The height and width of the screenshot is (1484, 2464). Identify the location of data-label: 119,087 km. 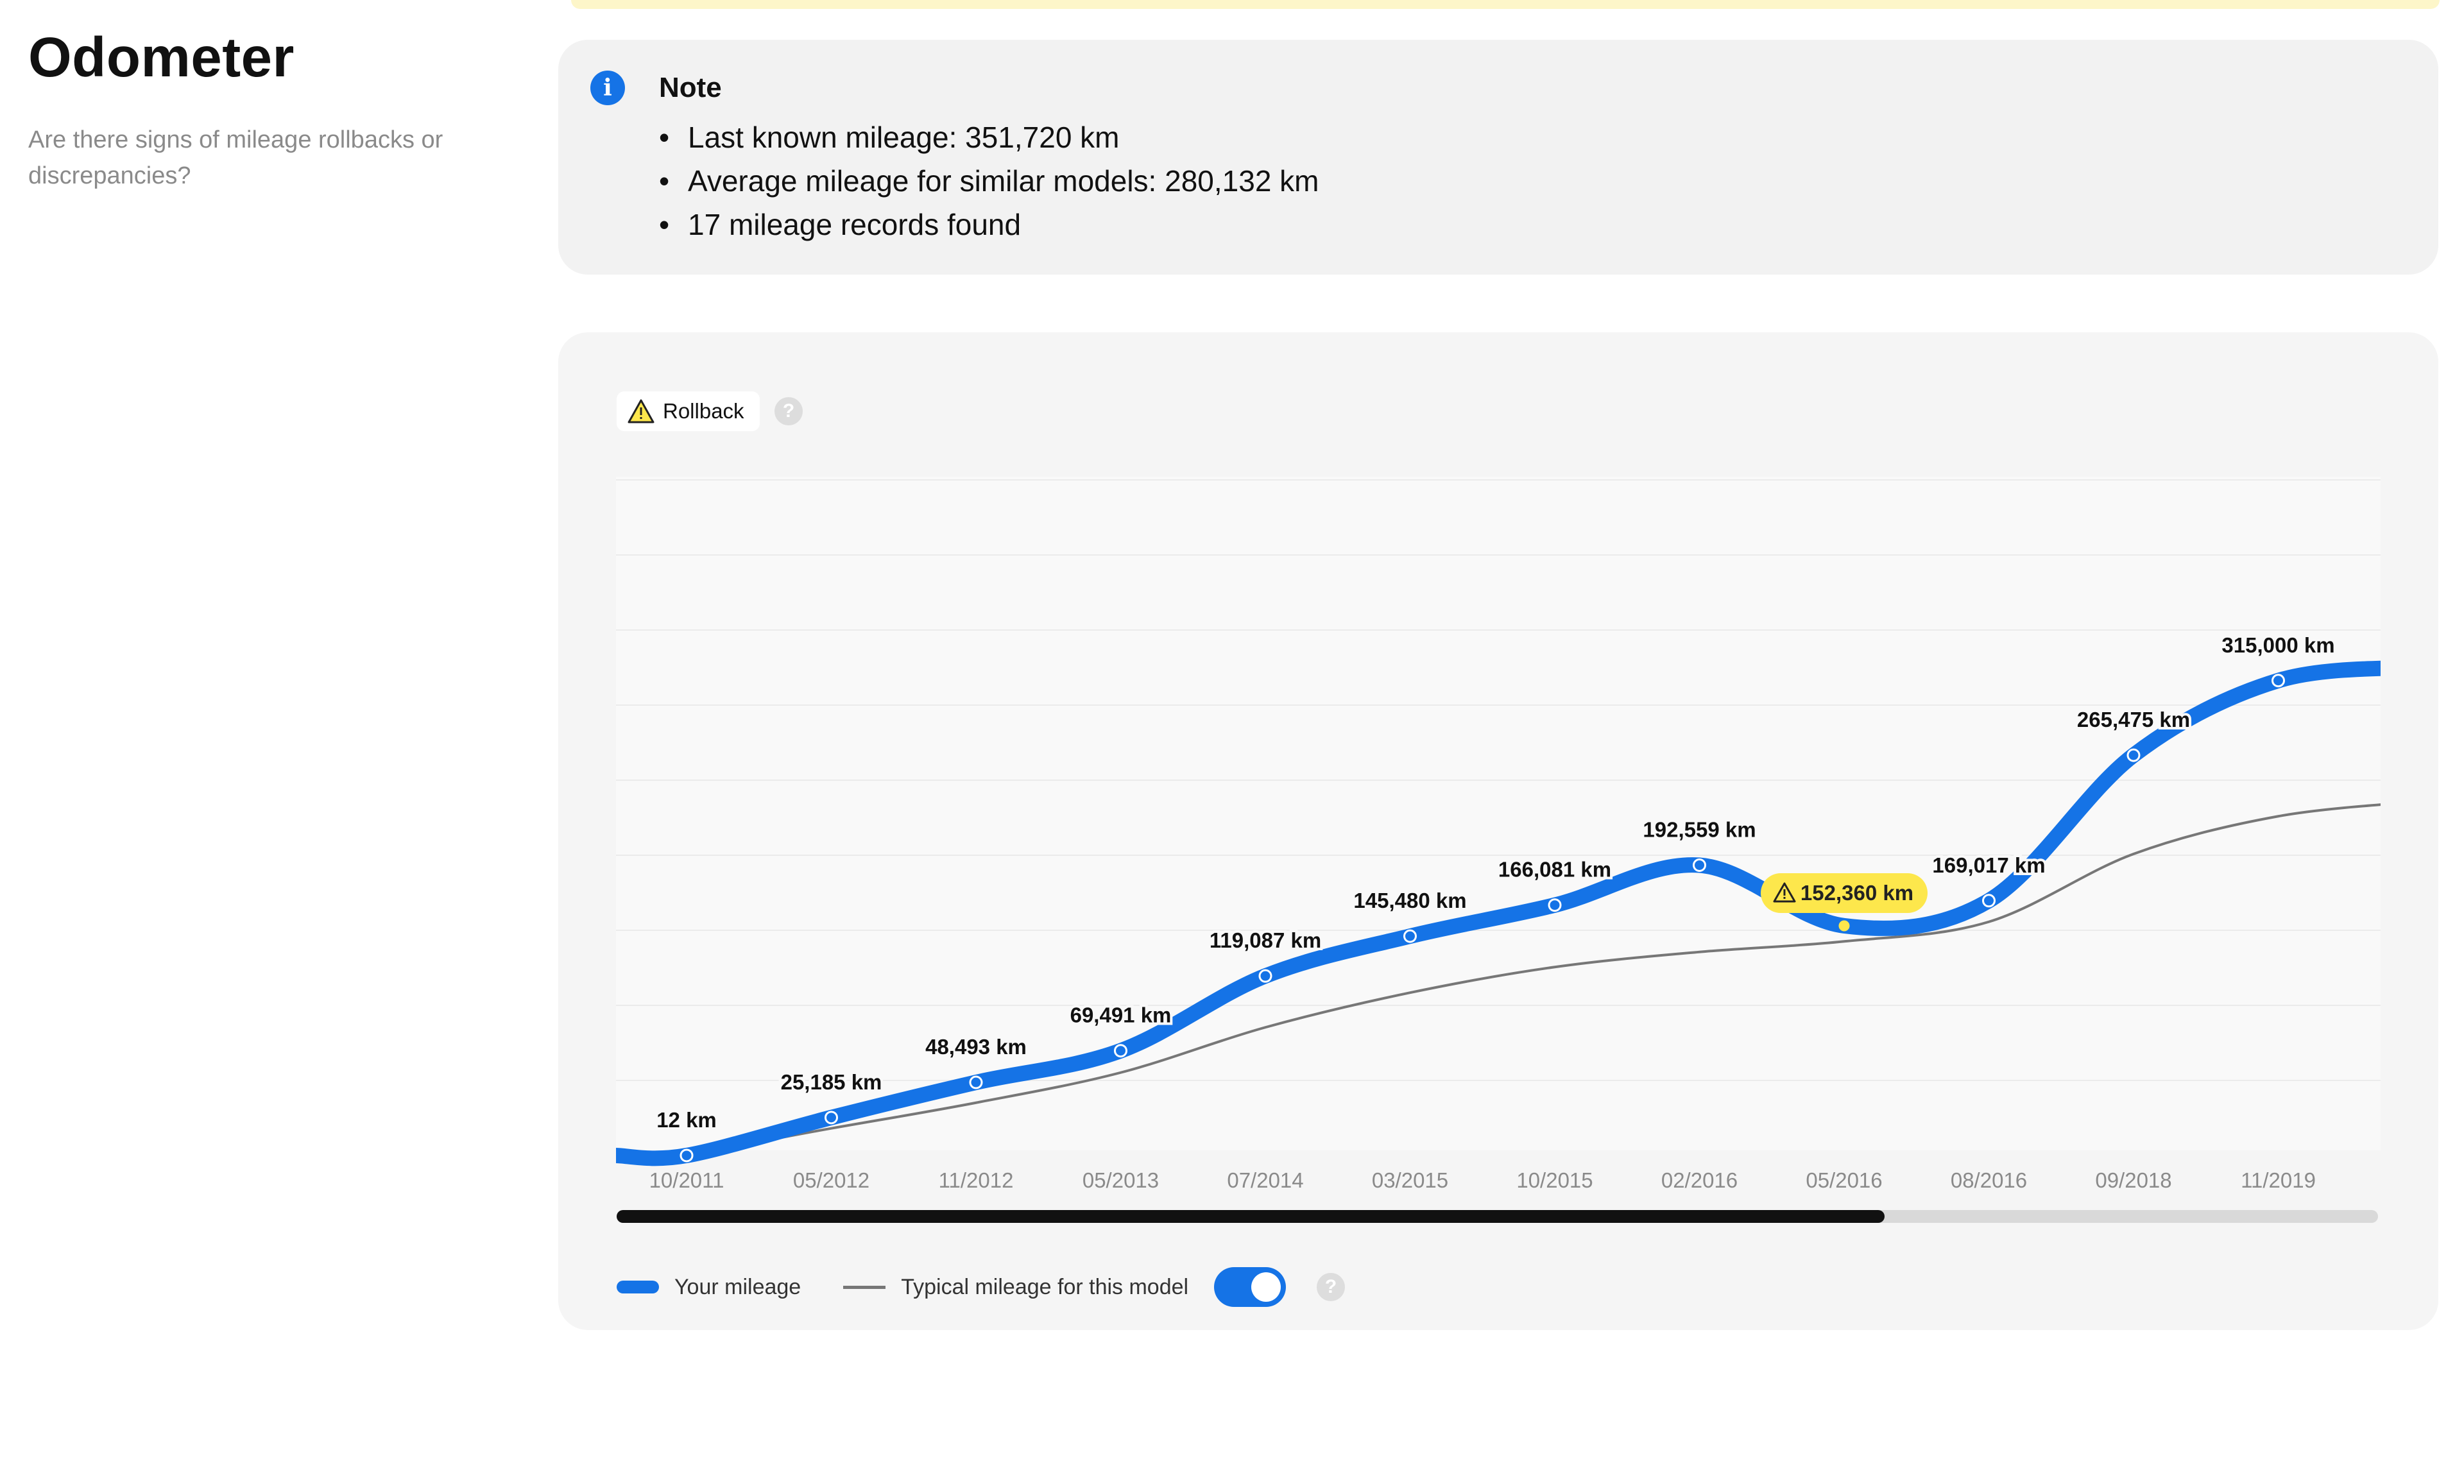
(1266, 940).